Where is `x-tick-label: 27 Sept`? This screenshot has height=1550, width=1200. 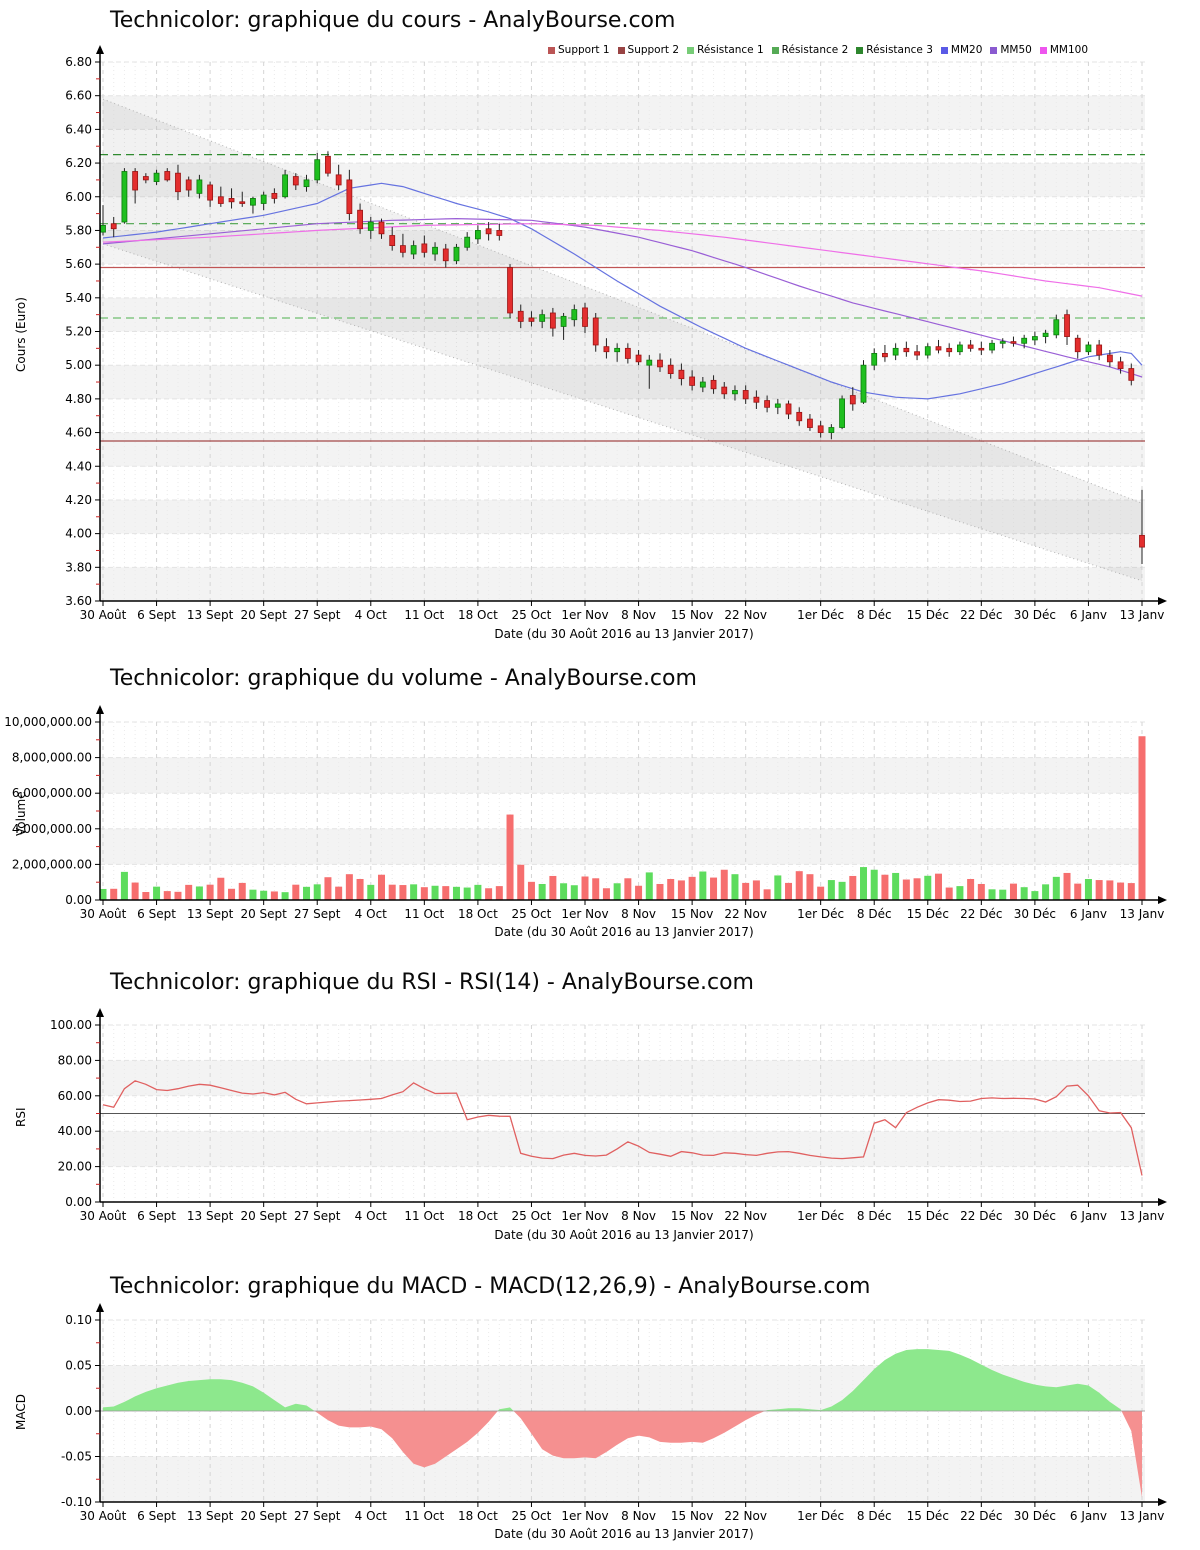
x-tick-label: 27 Sept is located at coordinates (317, 914).